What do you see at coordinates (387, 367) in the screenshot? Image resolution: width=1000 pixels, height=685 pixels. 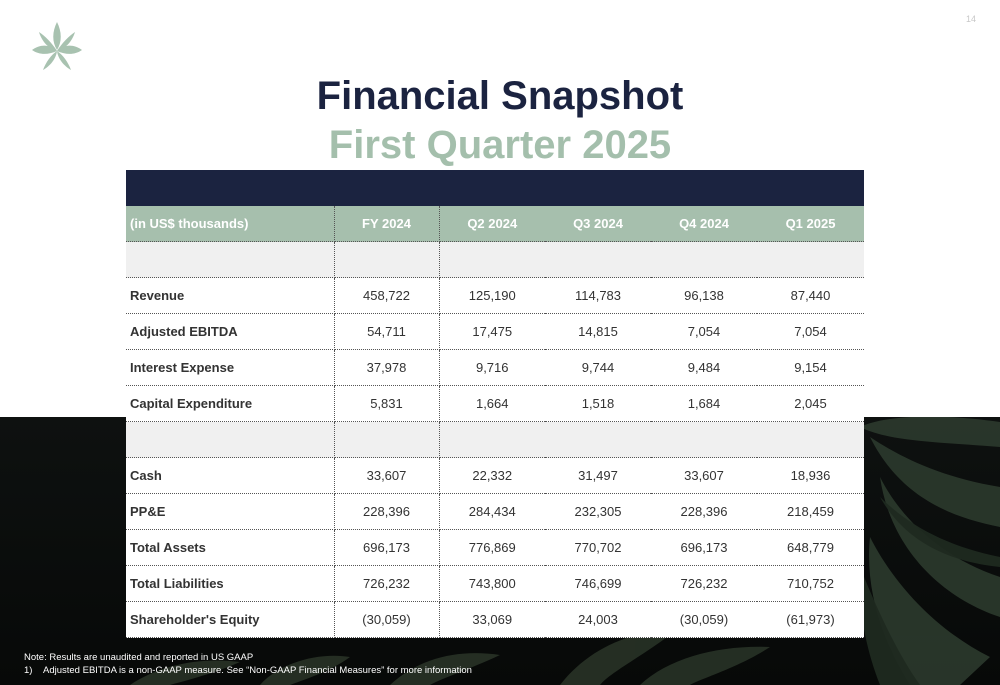 I see `table-cell: 37,978` at bounding box center [387, 367].